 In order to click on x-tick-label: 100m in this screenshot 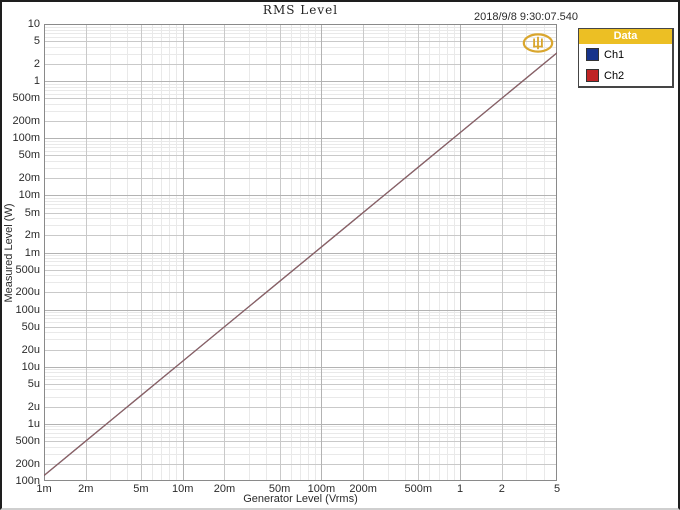, I will do `click(321, 489)`.